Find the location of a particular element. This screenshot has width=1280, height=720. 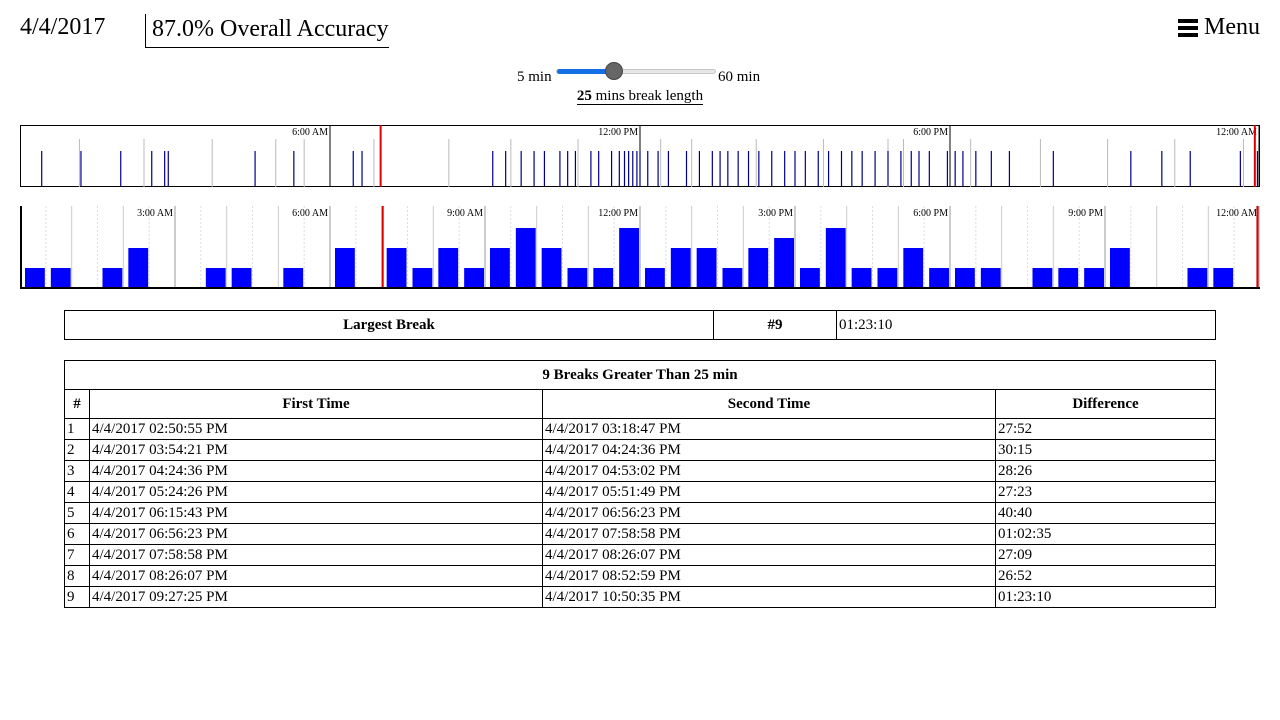

largest-break-row: Largest Break #9 01:23:10 is located at coordinates (640, 325).